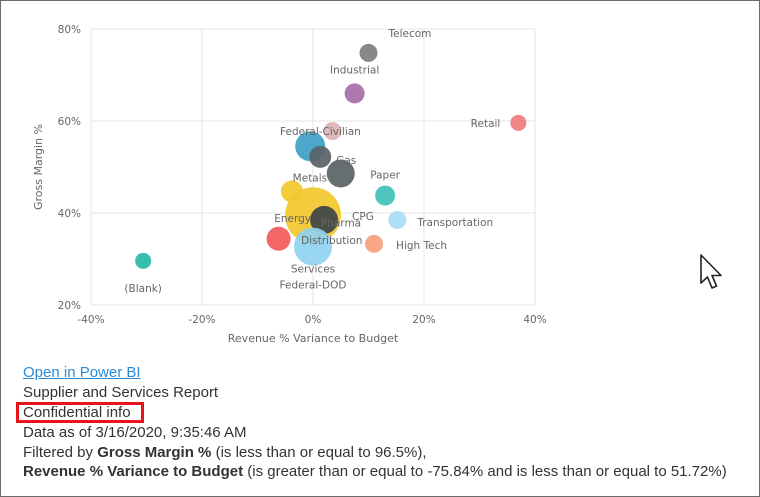  What do you see at coordinates (69, 30) in the screenshot?
I see `y-tick-label: 80%` at bounding box center [69, 30].